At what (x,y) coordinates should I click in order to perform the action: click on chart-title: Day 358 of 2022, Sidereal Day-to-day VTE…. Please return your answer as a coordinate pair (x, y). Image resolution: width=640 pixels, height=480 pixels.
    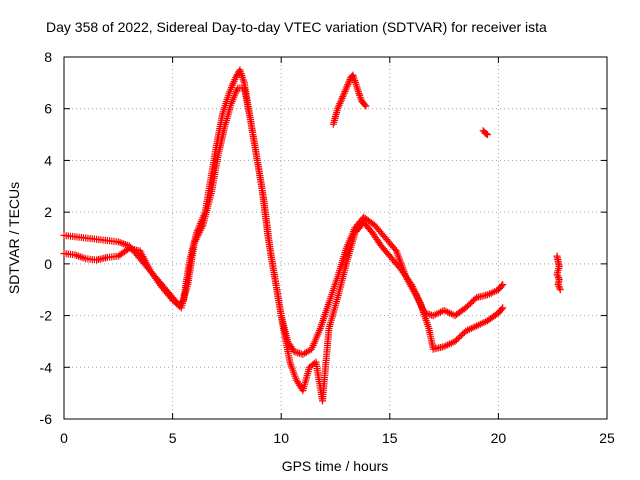
    Looking at the image, I should click on (296, 27).